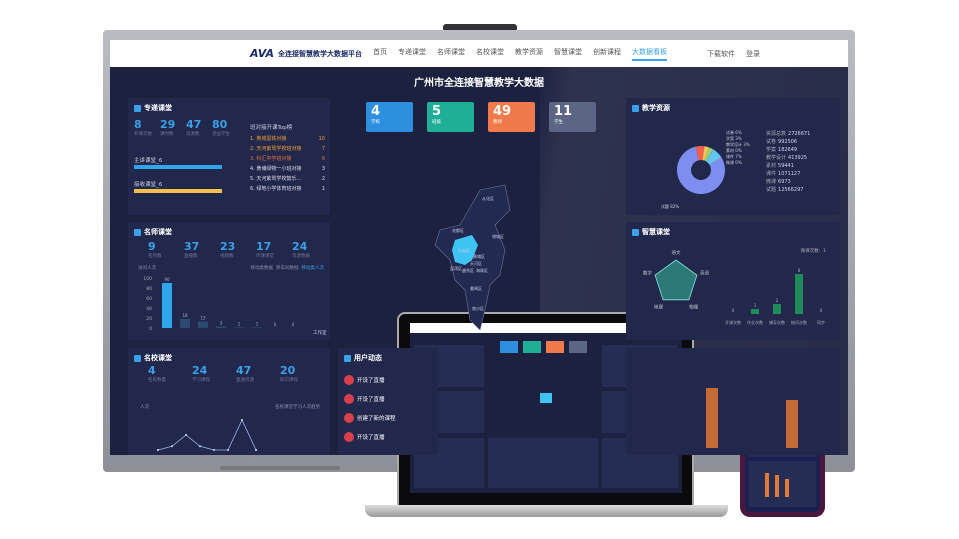  I want to click on total-label: 课件, so click(771, 174).